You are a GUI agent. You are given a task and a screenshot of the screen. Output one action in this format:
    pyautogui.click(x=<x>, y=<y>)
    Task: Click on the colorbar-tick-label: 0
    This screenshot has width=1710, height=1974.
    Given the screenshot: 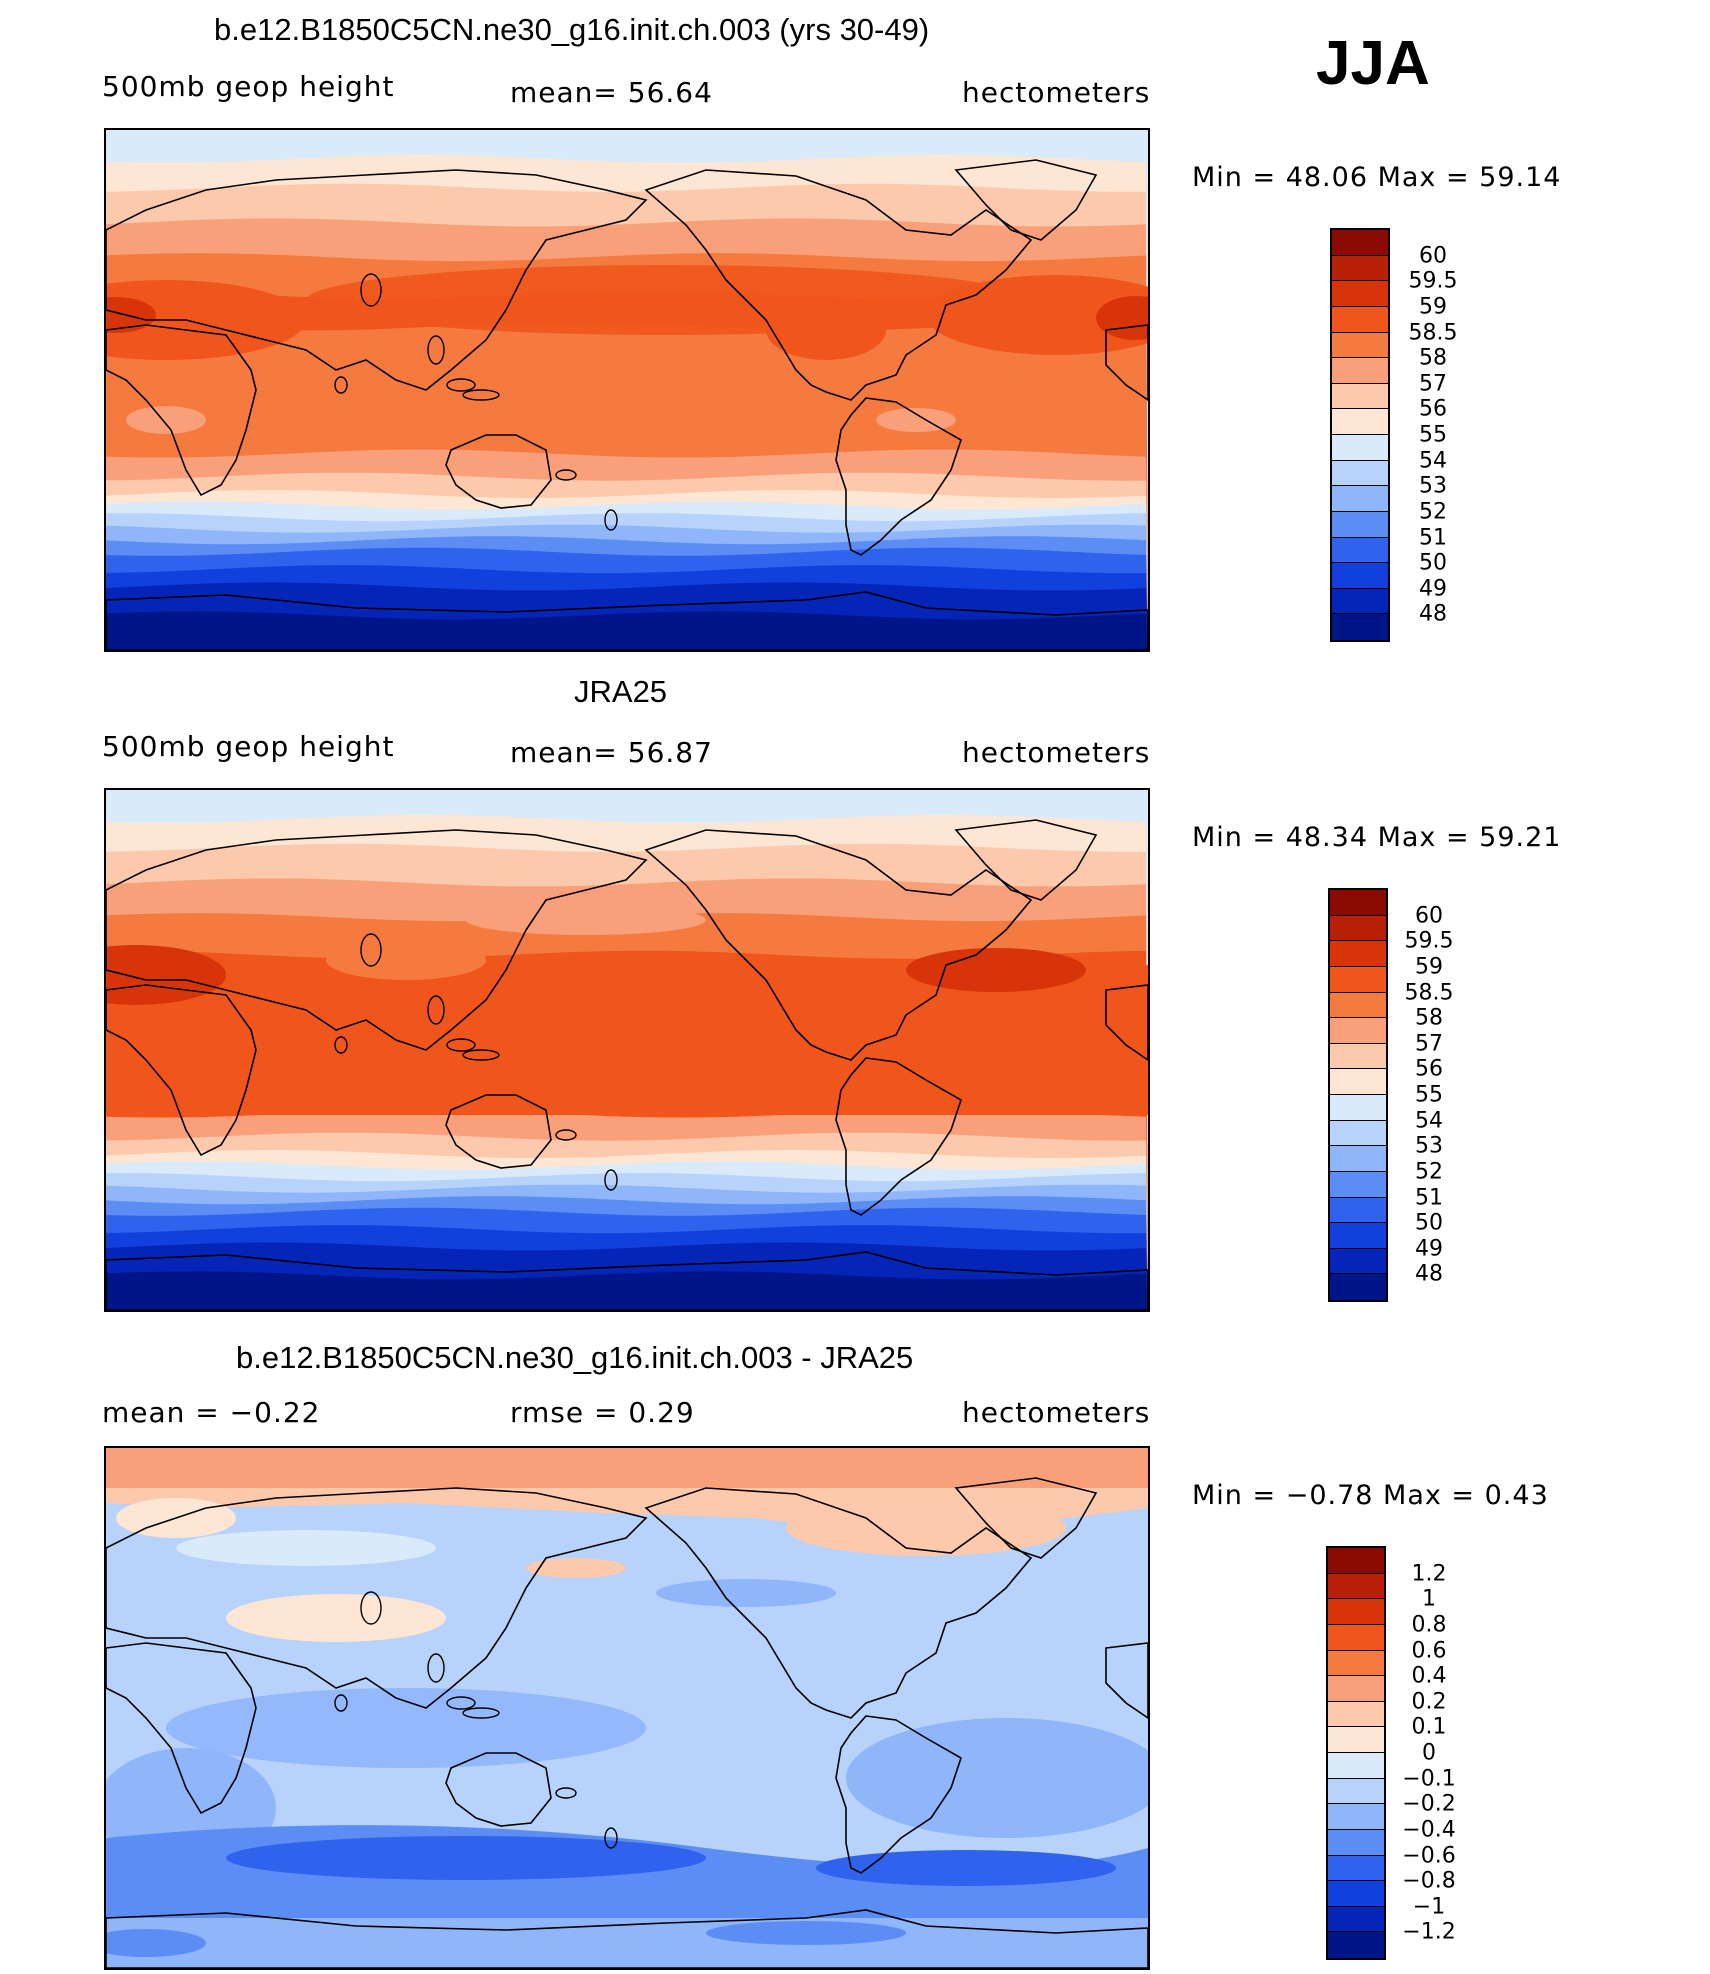 What is the action you would take?
    pyautogui.click(x=1429, y=1753)
    